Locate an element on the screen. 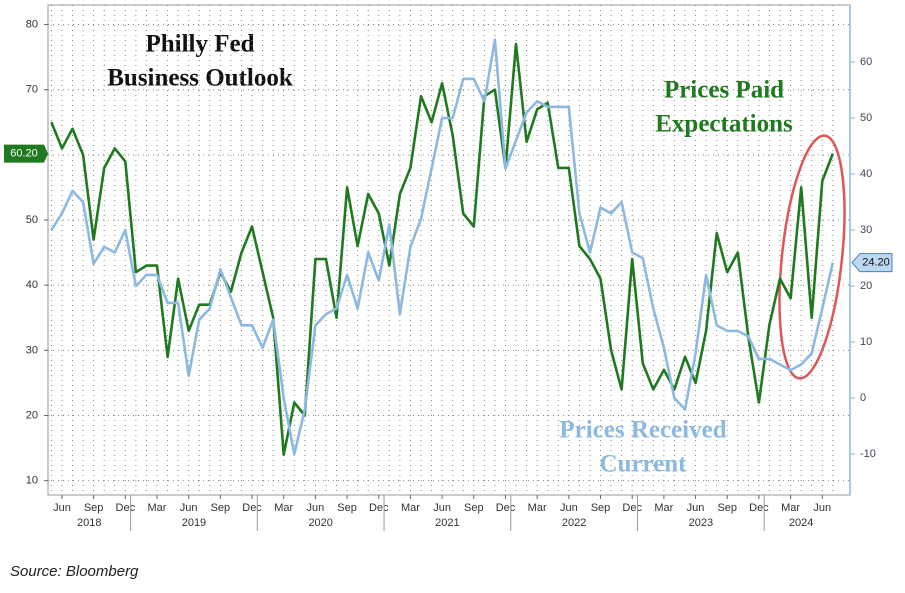 The image size is (905, 593). y2-tick-label: 20 is located at coordinates (866, 286).